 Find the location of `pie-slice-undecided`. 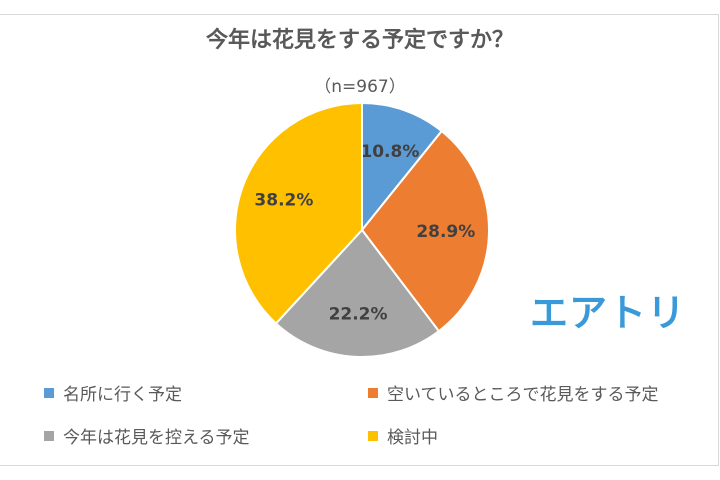

pie-slice-undecided is located at coordinates (298, 213).